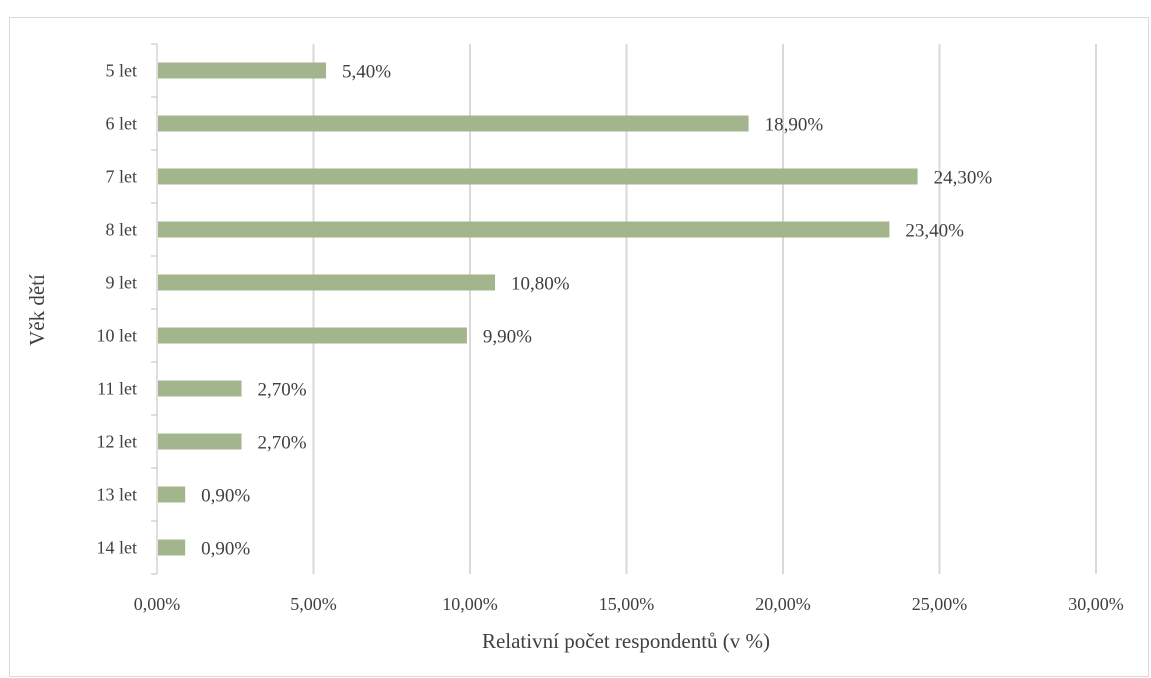 The image size is (1151, 678). What do you see at coordinates (157, 604) in the screenshot?
I see `x-tick-label: 0,00%` at bounding box center [157, 604].